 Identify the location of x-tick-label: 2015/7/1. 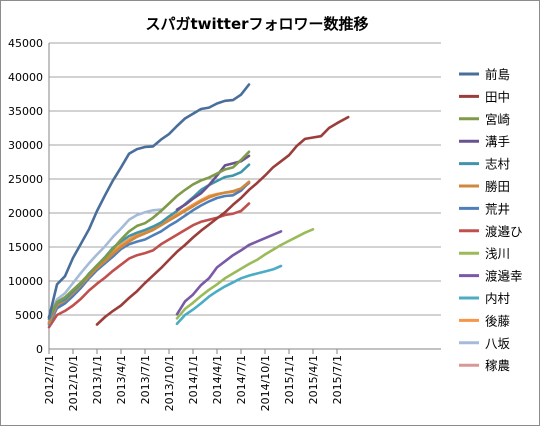
(337, 379).